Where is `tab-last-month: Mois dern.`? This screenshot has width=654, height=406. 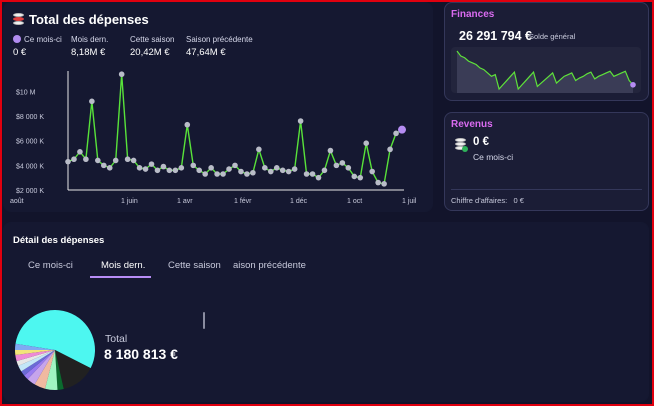 tab-last-month: Mois dern. is located at coordinates (123, 265).